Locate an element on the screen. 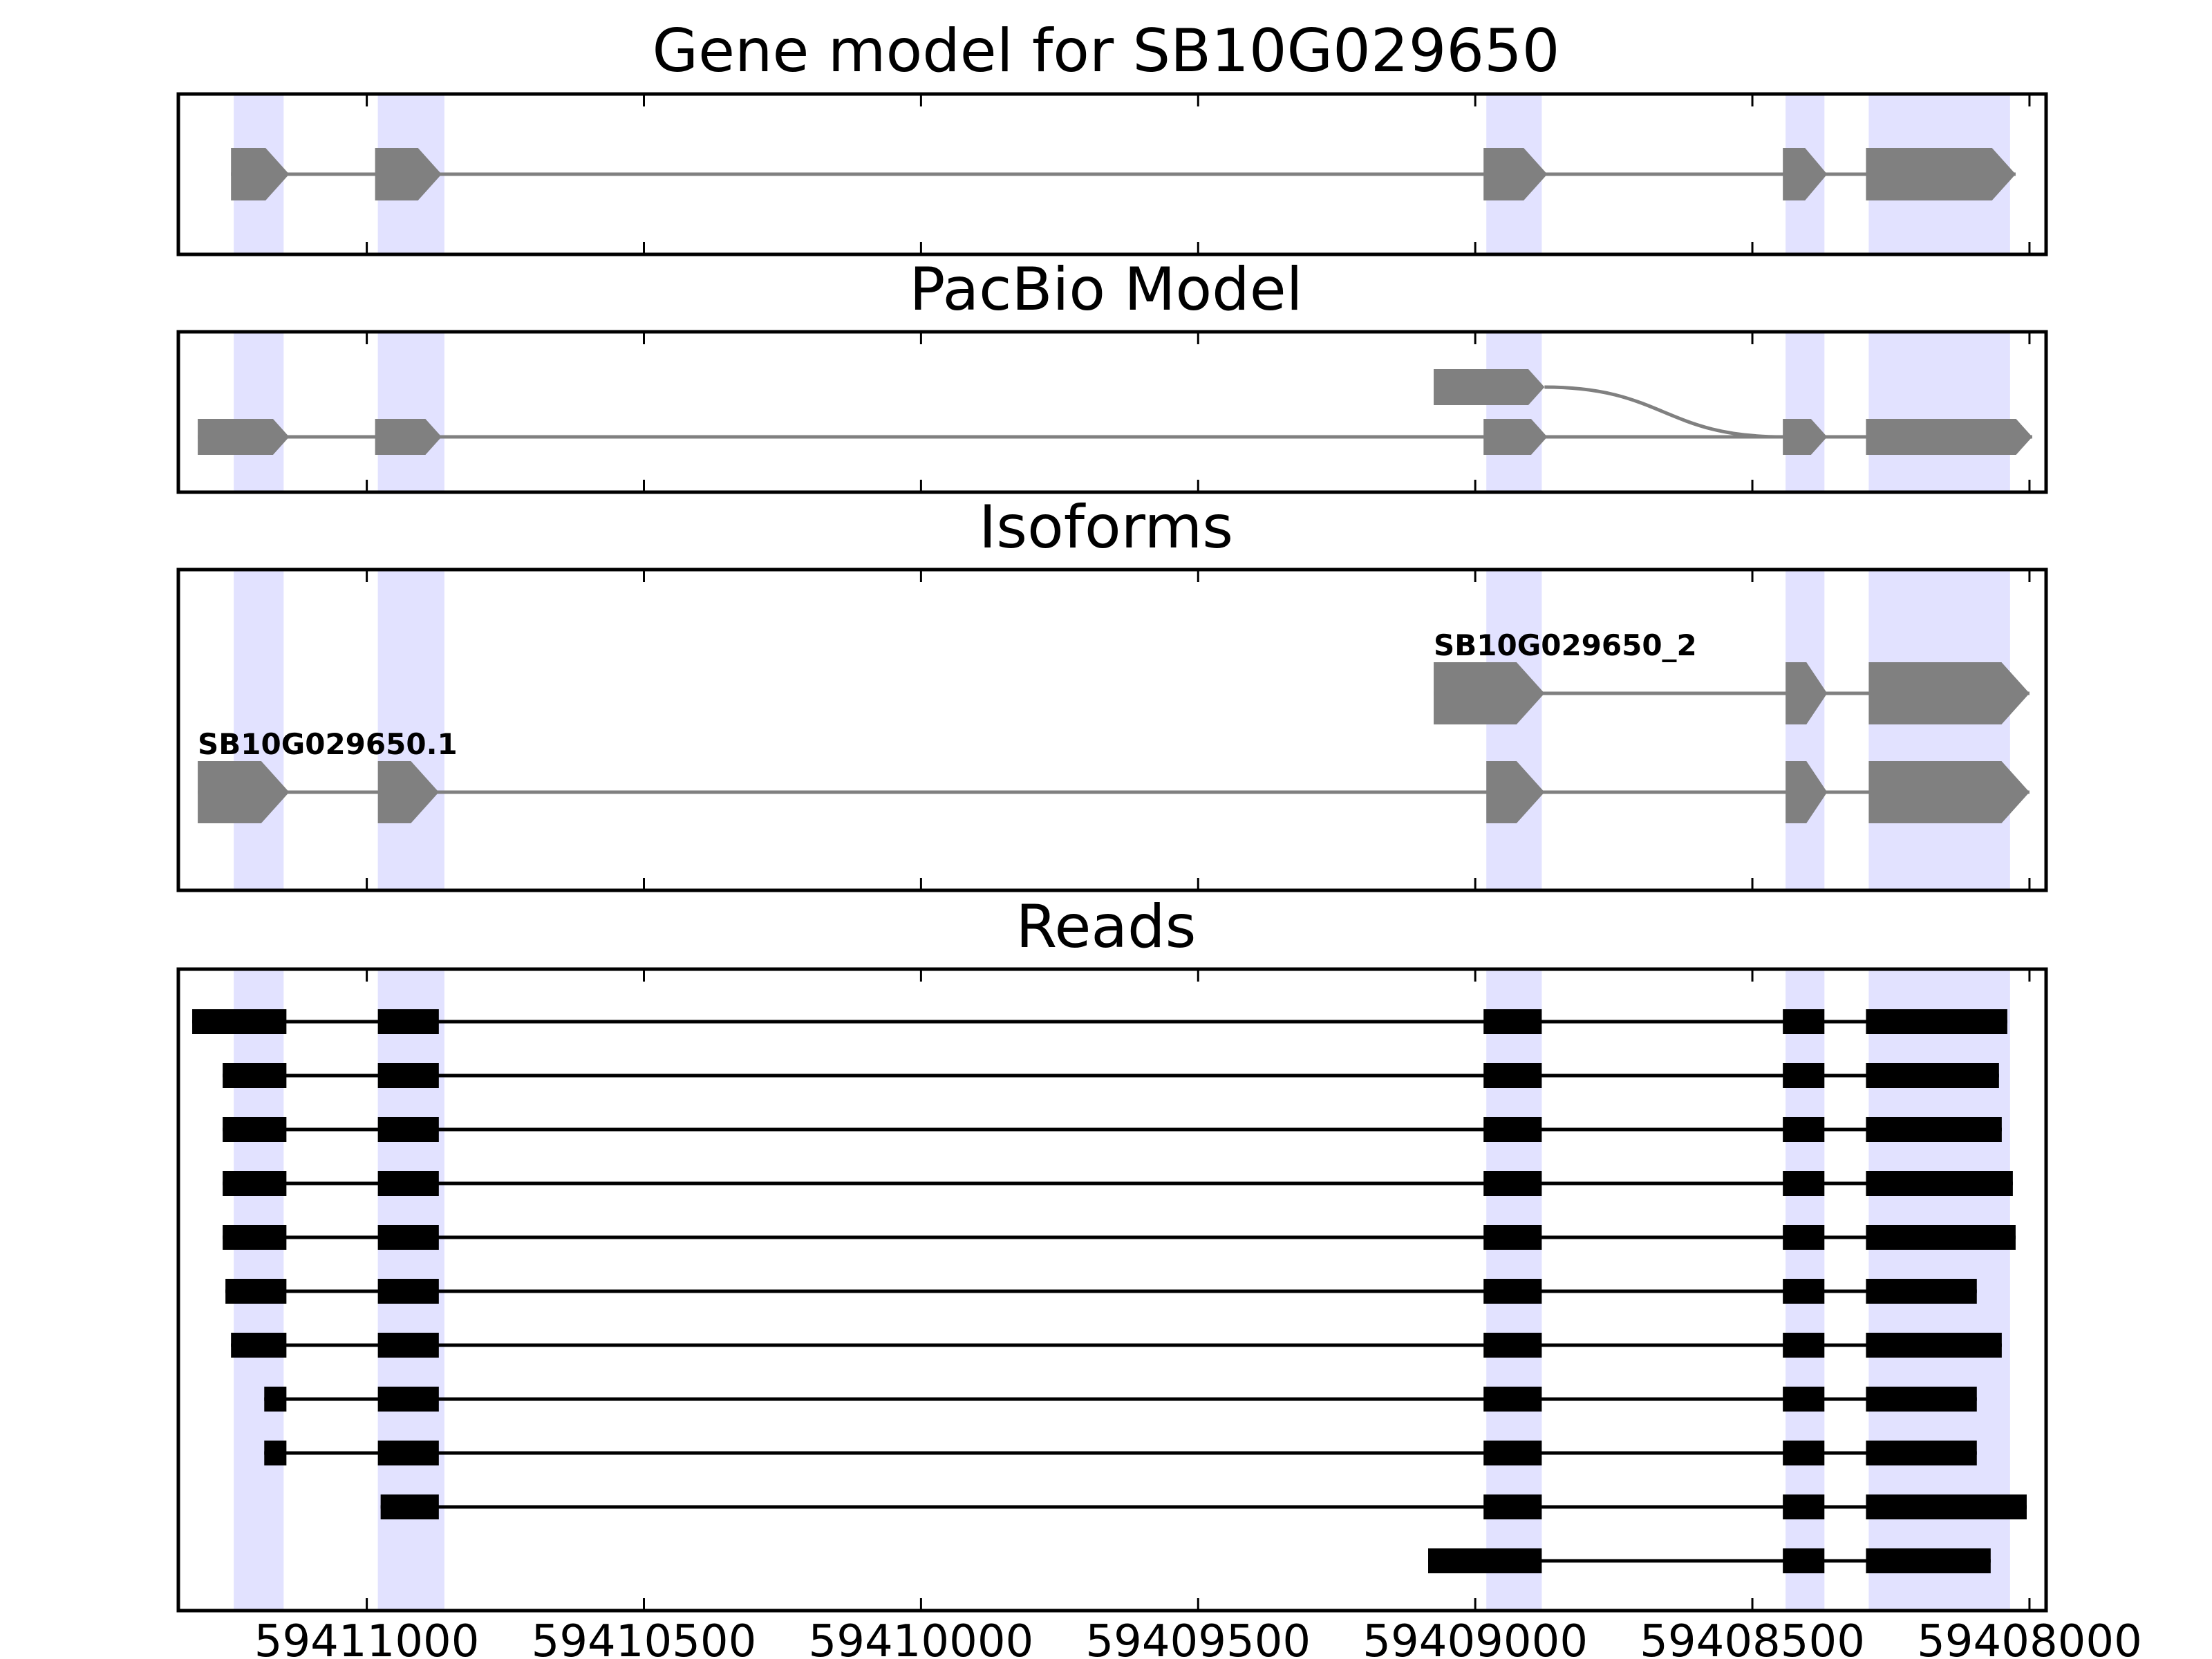  x-tick-label: 59410500 is located at coordinates (644, 1638).